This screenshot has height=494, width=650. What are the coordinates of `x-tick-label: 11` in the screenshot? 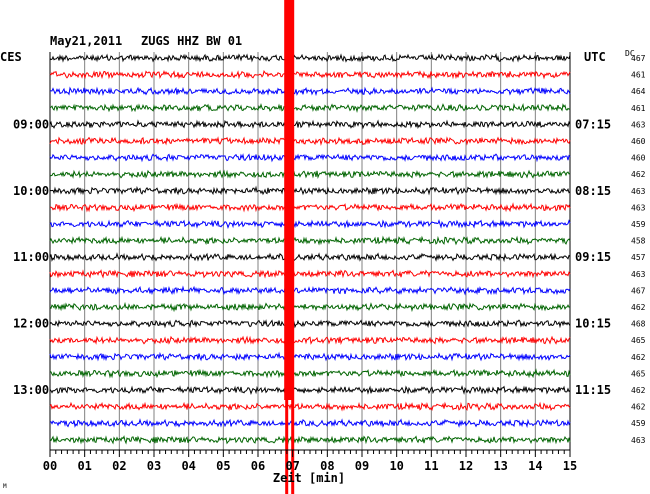 It's located at (431, 466).